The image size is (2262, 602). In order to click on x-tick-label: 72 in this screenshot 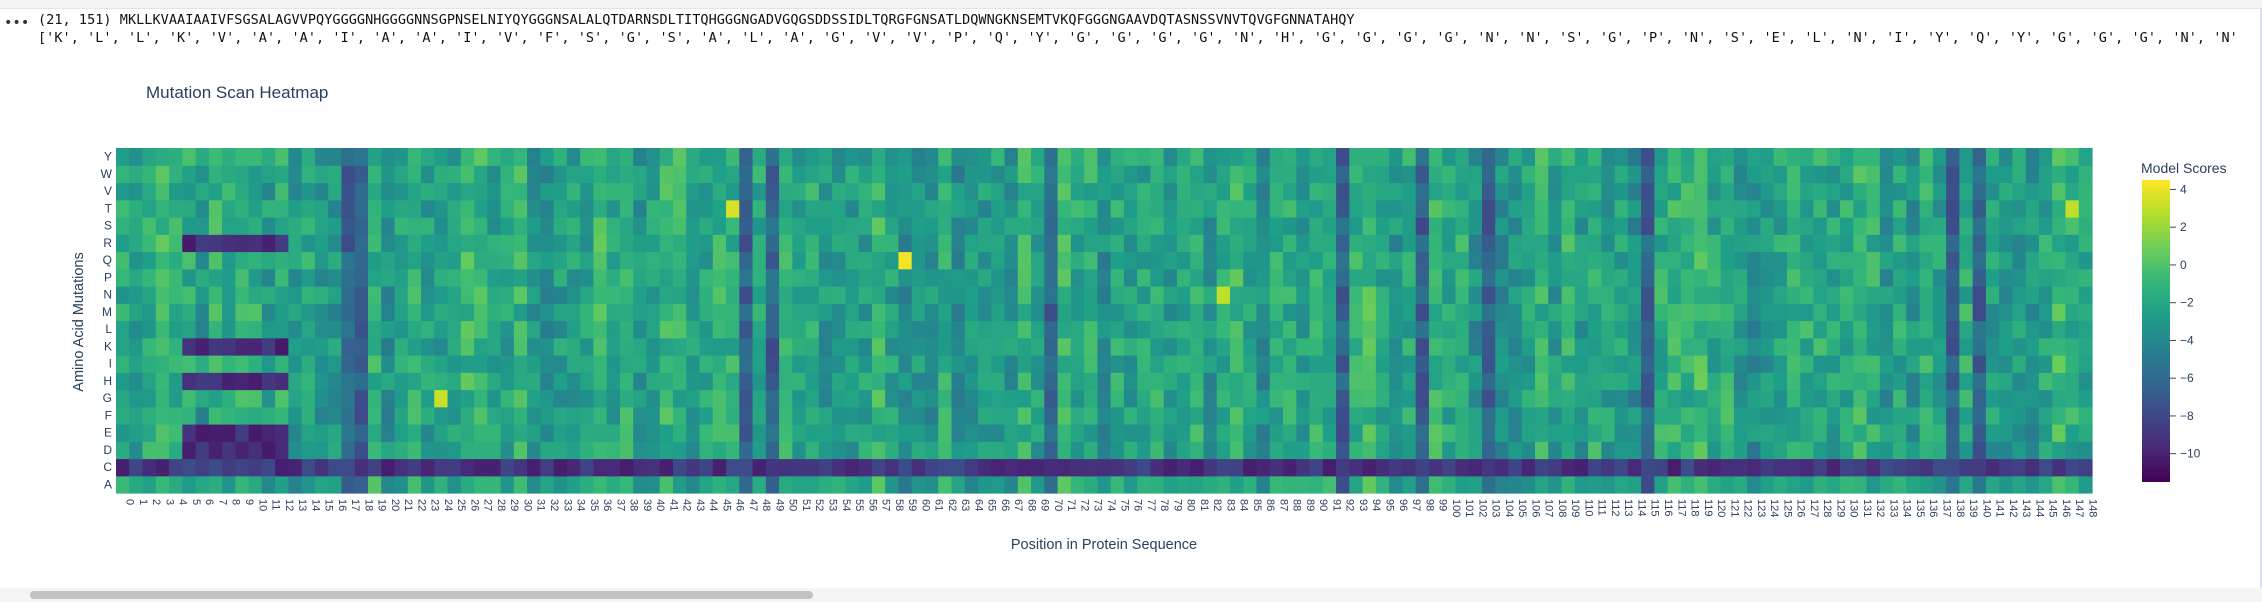, I will do `click(1084, 505)`.